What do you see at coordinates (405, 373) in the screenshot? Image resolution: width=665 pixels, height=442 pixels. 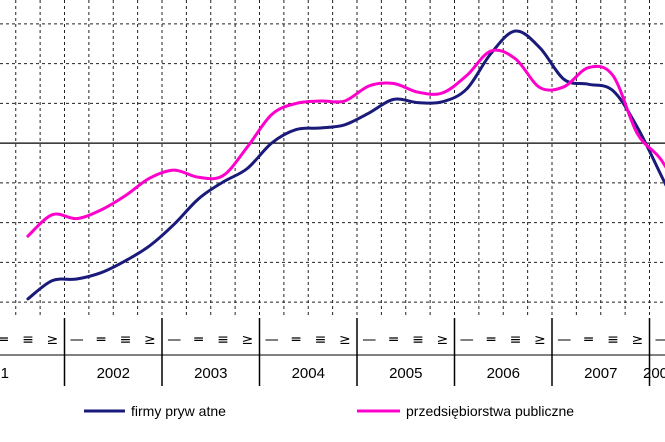 I see `year-tick-label: 2005` at bounding box center [405, 373].